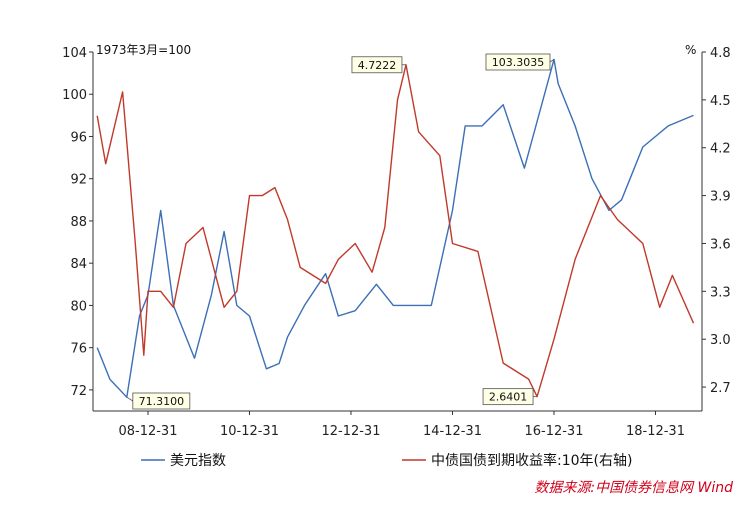  What do you see at coordinates (720, 244) in the screenshot?
I see `right-tick-label: 3.6` at bounding box center [720, 244].